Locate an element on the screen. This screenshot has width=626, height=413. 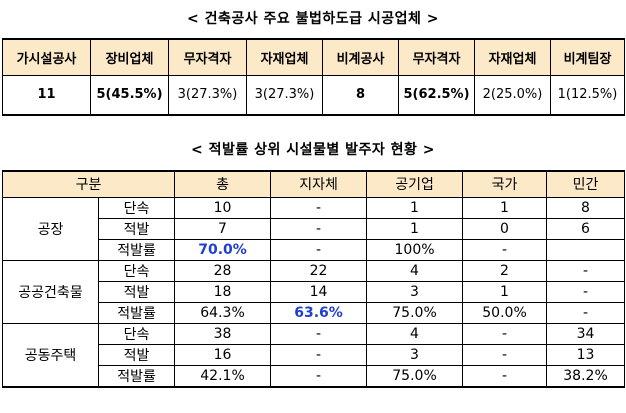
header-total: 총 is located at coordinates (223, 184).